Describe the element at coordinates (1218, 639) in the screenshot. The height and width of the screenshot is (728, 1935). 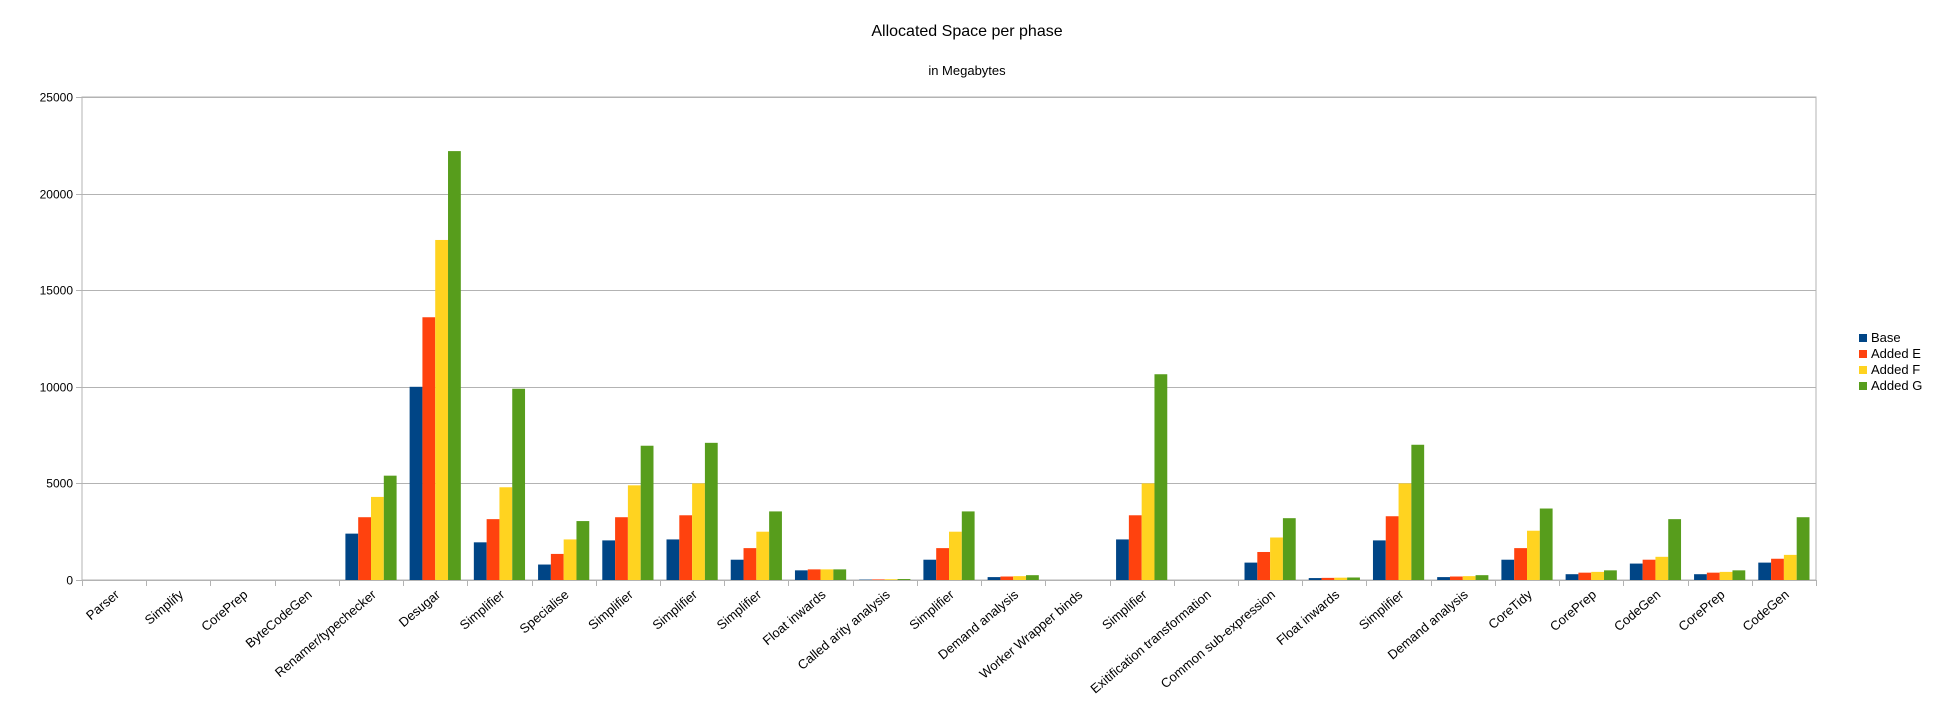
I see `category-label: Common sub-expression` at that location.